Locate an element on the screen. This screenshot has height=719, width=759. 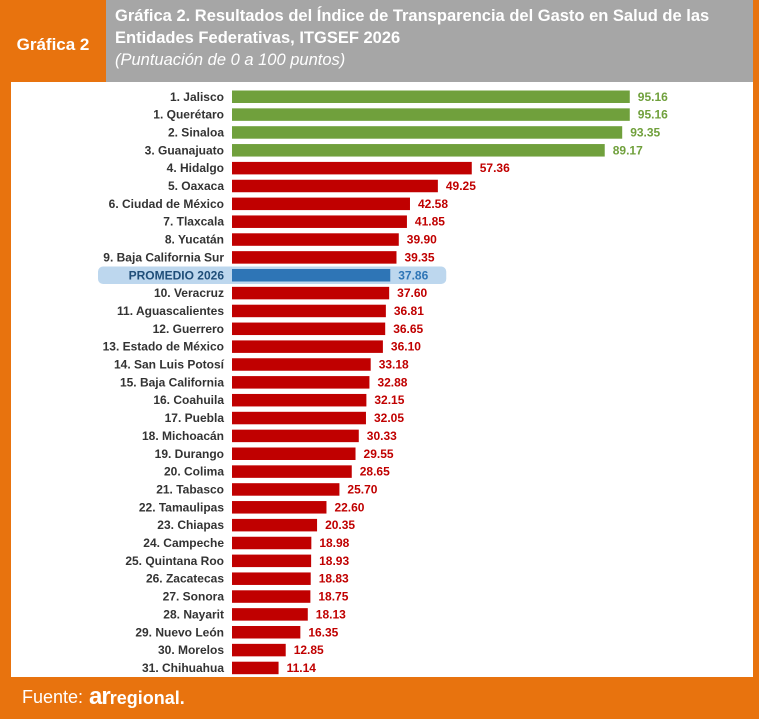
brand-suffix: regional. is located at coordinates (147, 698).